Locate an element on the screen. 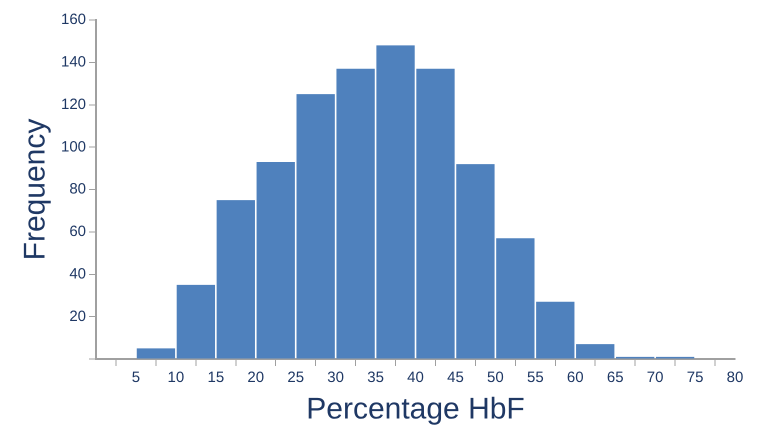 This screenshot has height=440, width=757. y-tick-label: 140 is located at coordinates (73, 62).